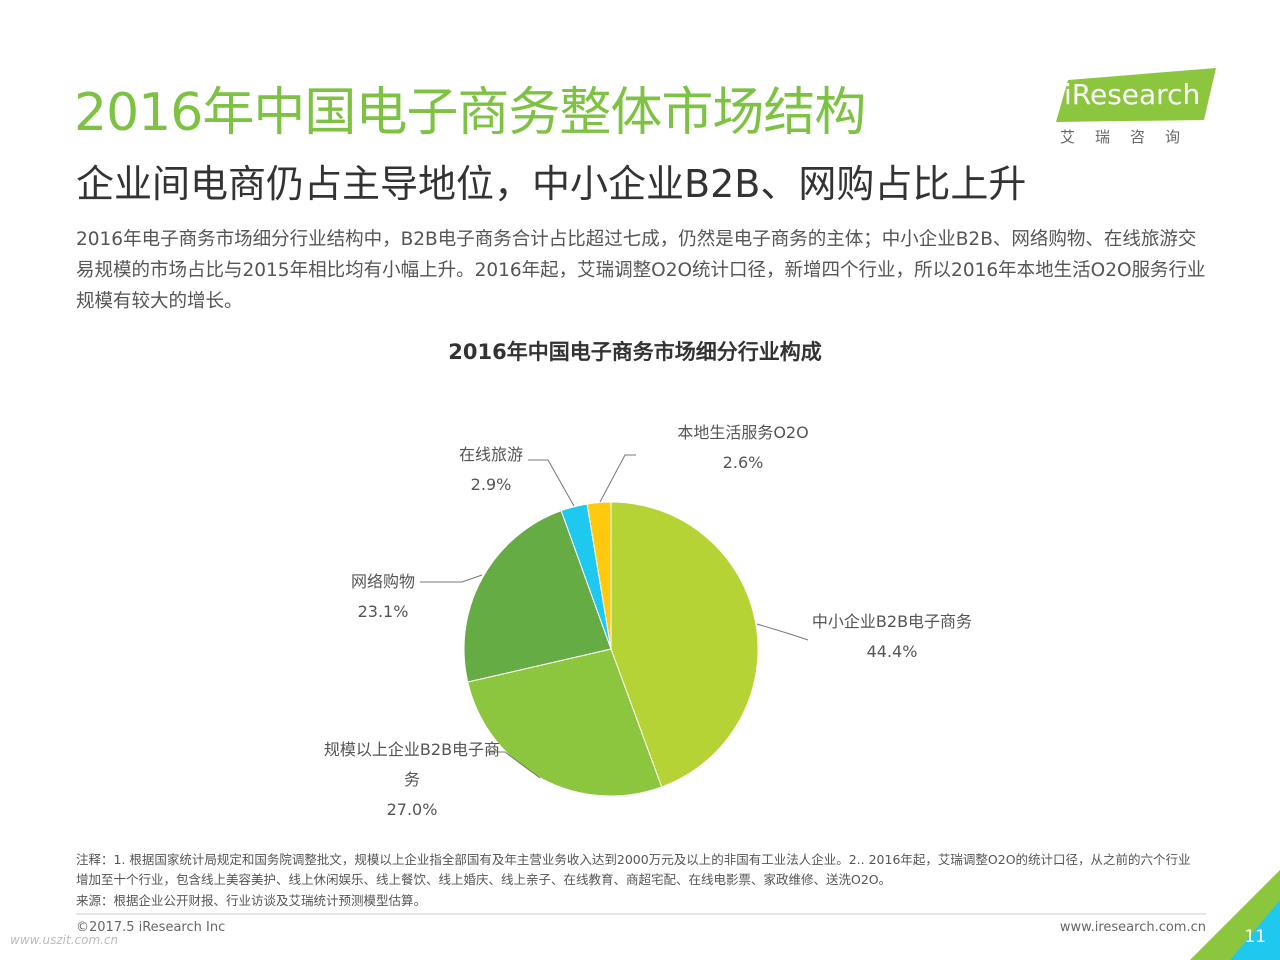 This screenshot has width=1280, height=960. Describe the element at coordinates (743, 462) in the screenshot. I see `slice-value: 2.6%` at that location.